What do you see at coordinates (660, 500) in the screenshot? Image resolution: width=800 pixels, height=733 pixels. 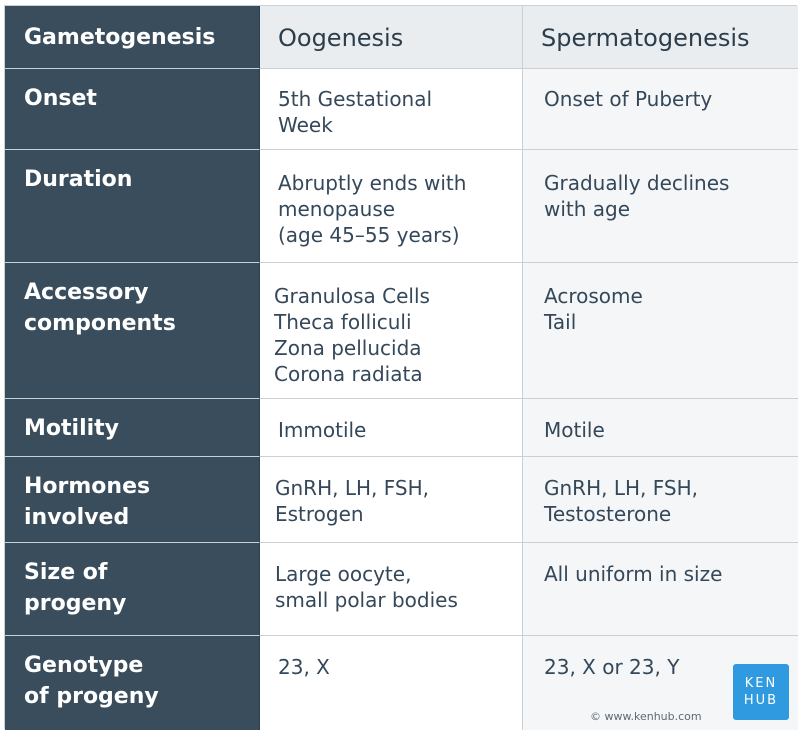 I see `cell-spermatogenesis-hormones: GnRH, LH, FSH, Testosterone` at bounding box center [660, 500].